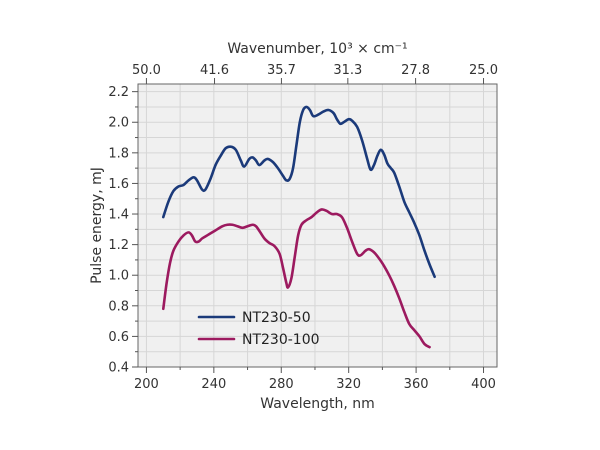 The width and height of the screenshot is (600, 450). Describe the element at coordinates (317, 49) in the screenshot. I see `top-axis-label: Wavenumber, 10³ × cm⁻¹` at that location.